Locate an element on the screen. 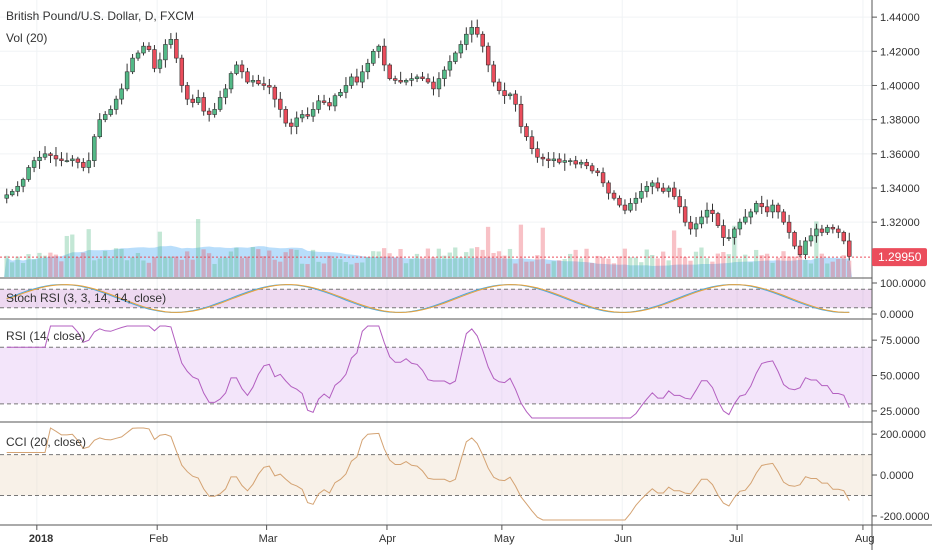  rsi-legend: RSI (14, close) is located at coordinates (45, 336).